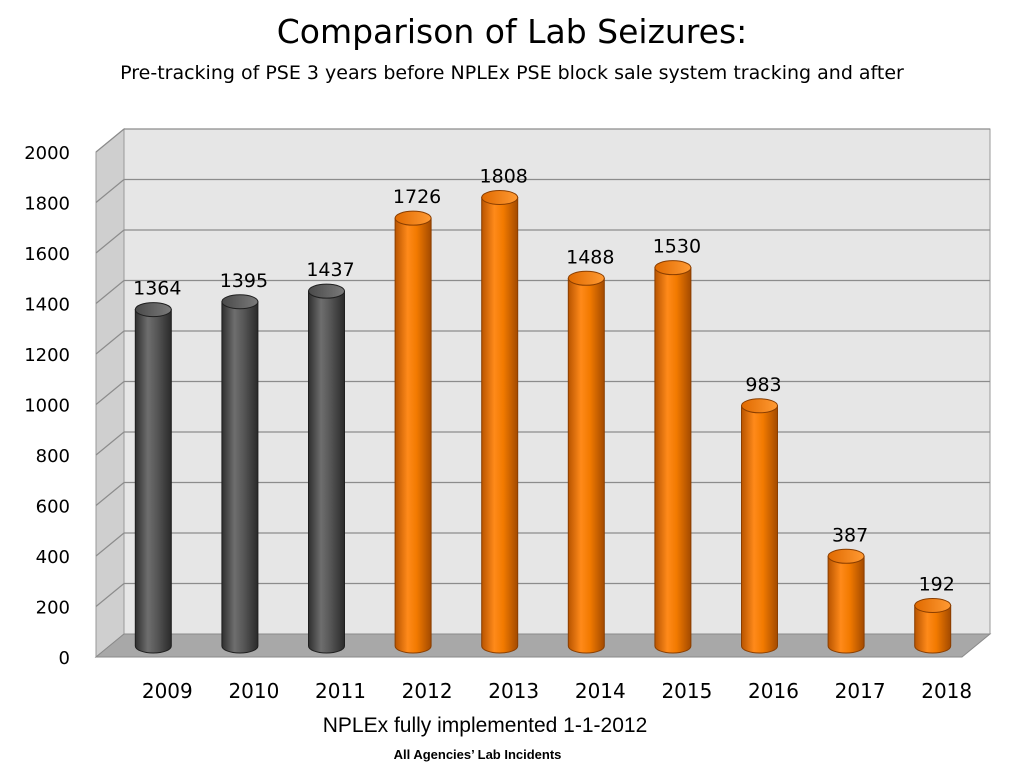  Describe the element at coordinates (504, 176) in the screenshot. I see `data-label: 1808` at that location.